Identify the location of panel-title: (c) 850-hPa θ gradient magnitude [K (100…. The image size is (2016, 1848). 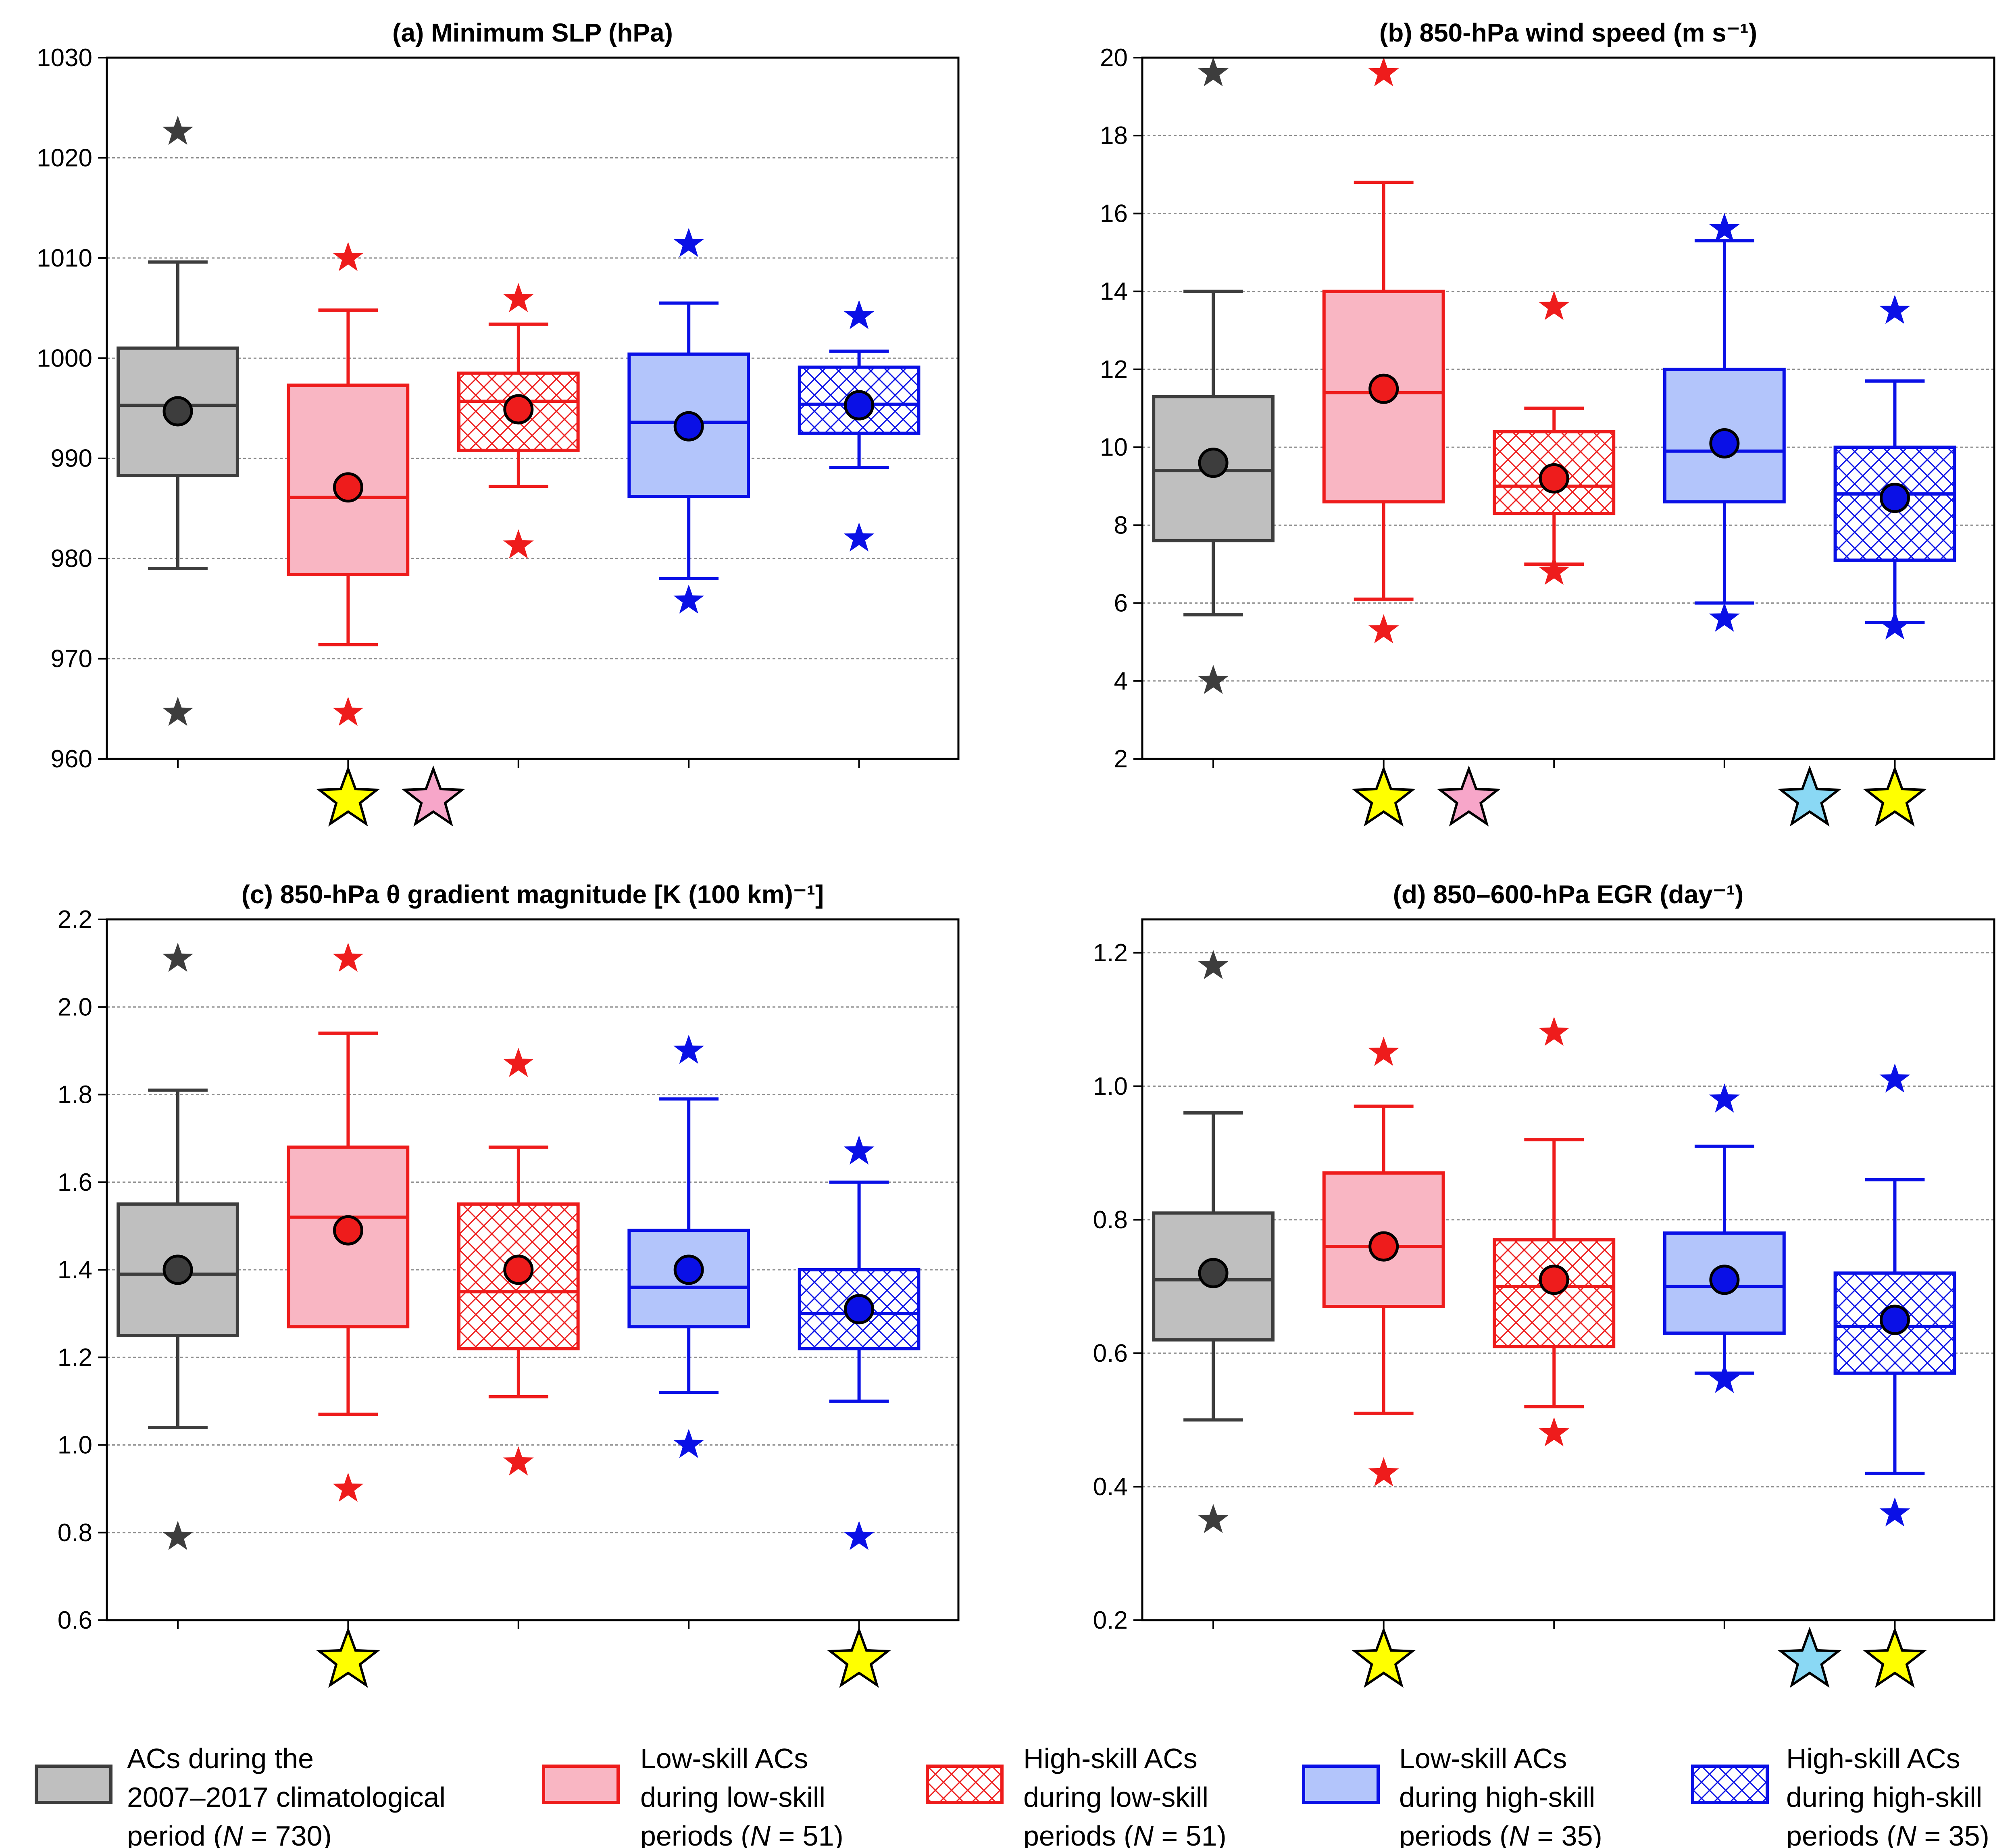
(533, 894).